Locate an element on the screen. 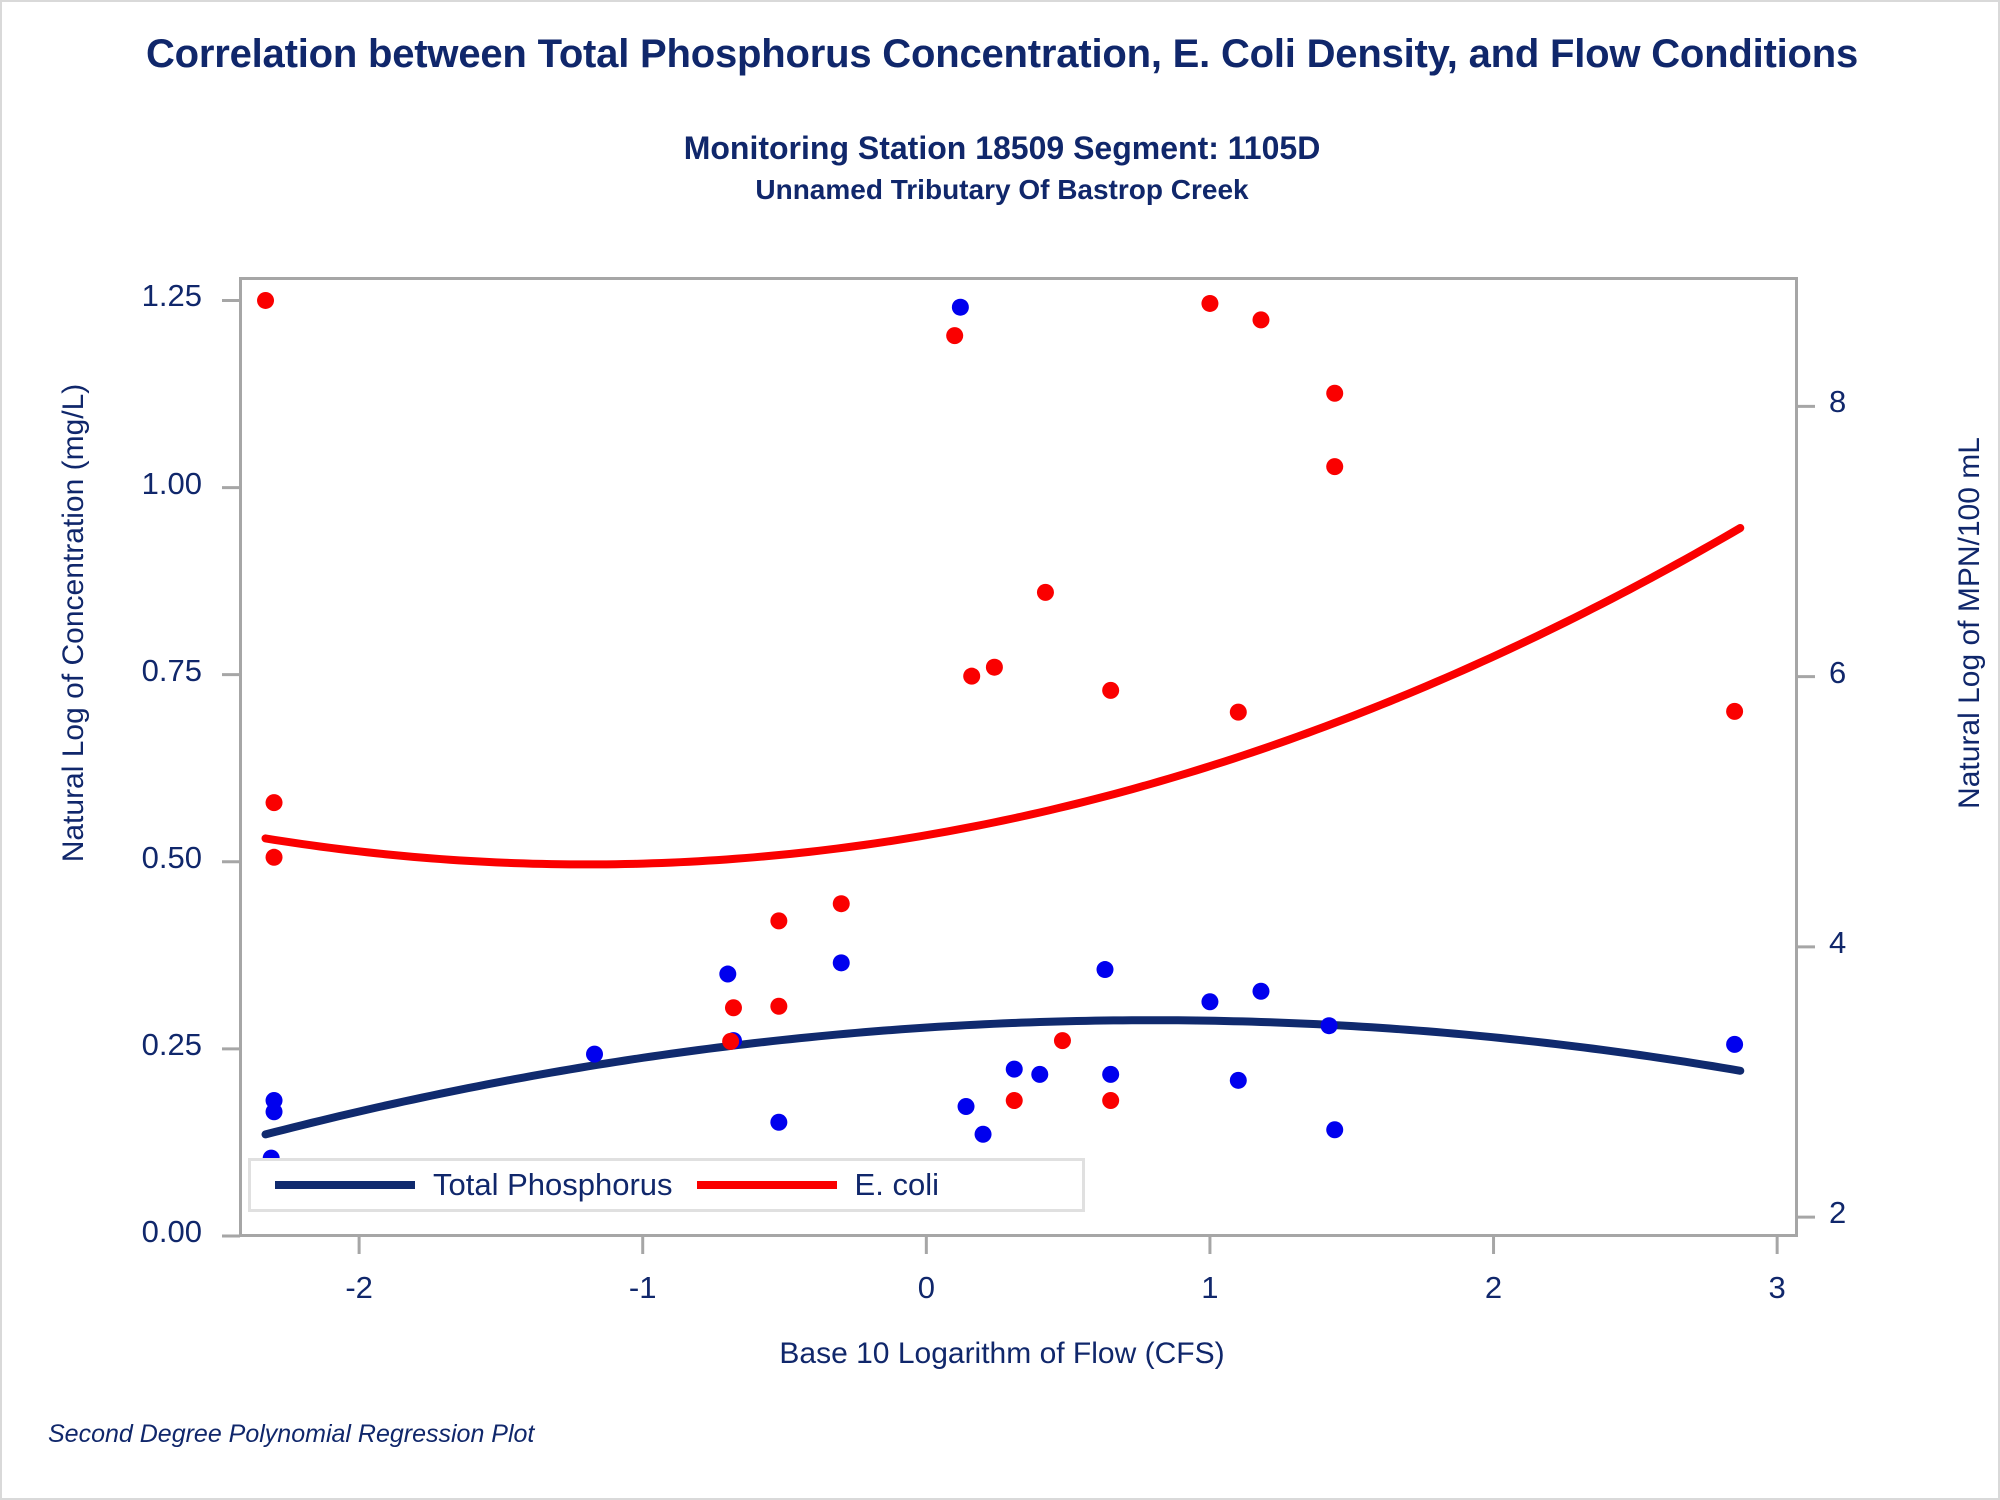 The image size is (2000, 1500). legend-label-phosphorus: Total Phosphorus is located at coordinates (553, 1184).